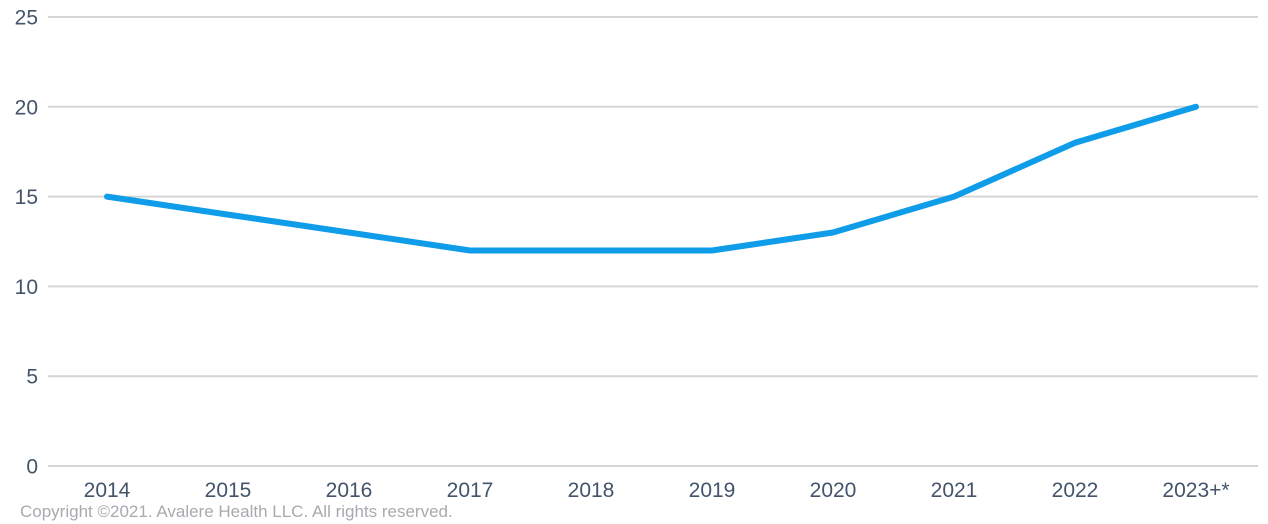 Image resolution: width=1268 pixels, height=524 pixels. I want to click on x-axis-tick-label: 2020, so click(833, 490).